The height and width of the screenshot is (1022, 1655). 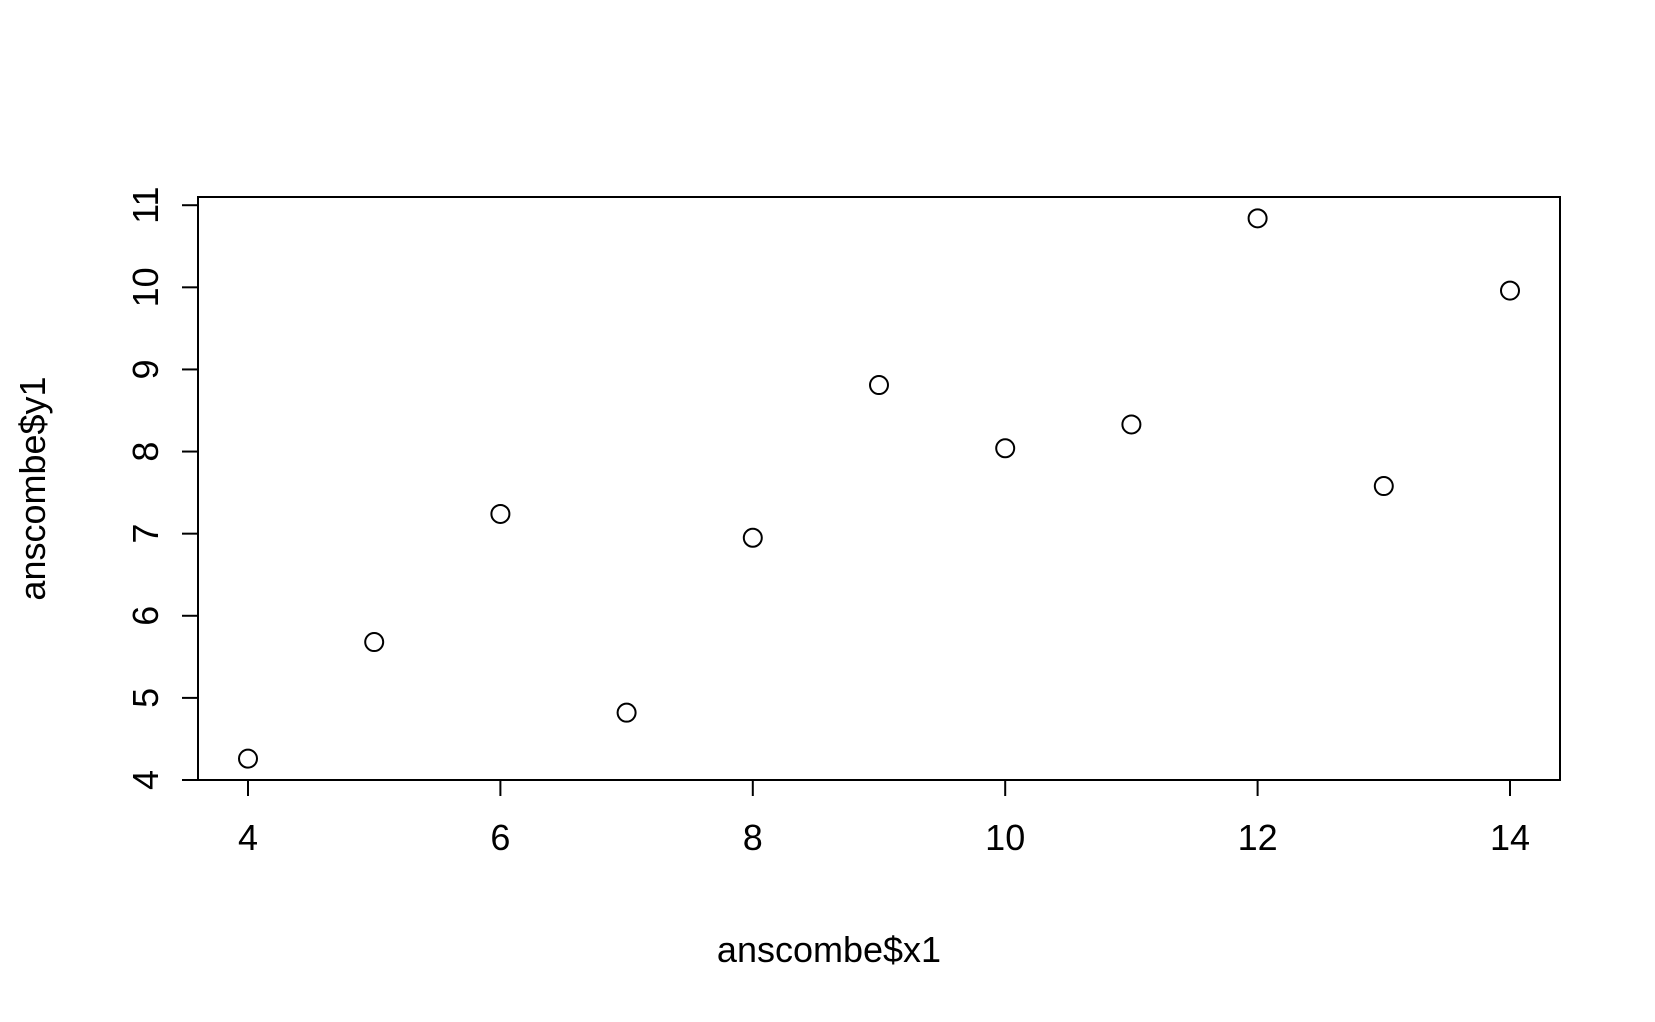 What do you see at coordinates (32, 488) in the screenshot?
I see `y-axis-title: anscombe$y1` at bounding box center [32, 488].